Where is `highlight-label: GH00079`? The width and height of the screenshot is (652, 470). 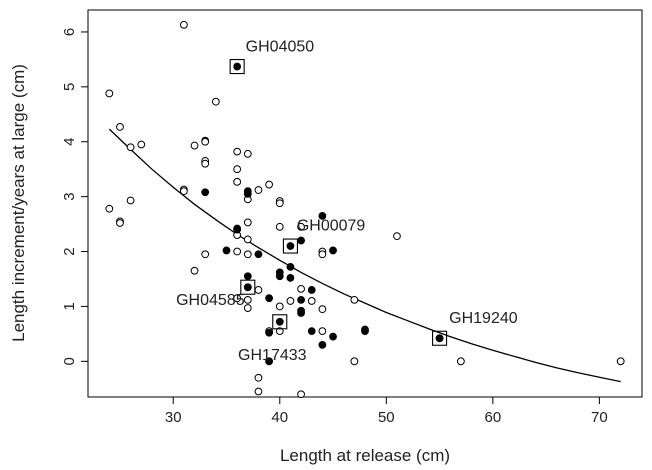
highlight-label: GH00079 is located at coordinates (331, 226).